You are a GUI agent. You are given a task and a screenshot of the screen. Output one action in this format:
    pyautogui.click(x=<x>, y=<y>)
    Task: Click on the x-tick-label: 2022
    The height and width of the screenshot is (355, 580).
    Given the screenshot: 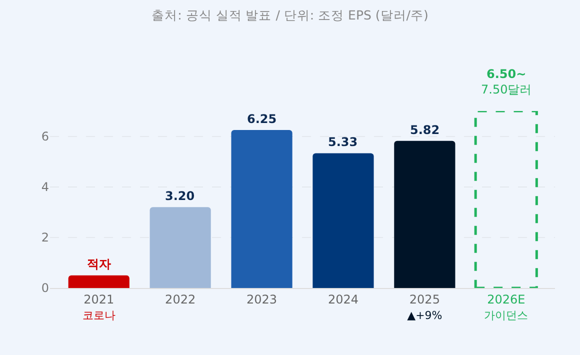 What is the action you would take?
    pyautogui.click(x=180, y=299)
    